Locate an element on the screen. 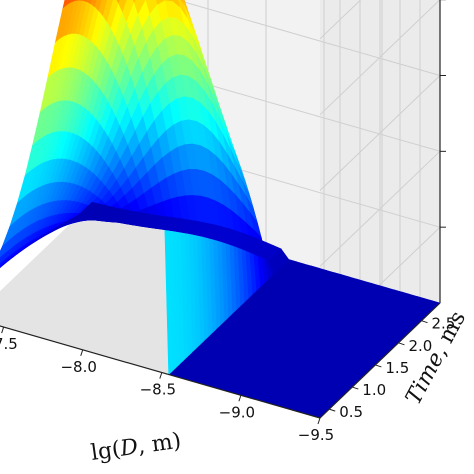 Image resolution: width=474 pixels, height=474 pixels. z-tick-marks is located at coordinates (443, 114).